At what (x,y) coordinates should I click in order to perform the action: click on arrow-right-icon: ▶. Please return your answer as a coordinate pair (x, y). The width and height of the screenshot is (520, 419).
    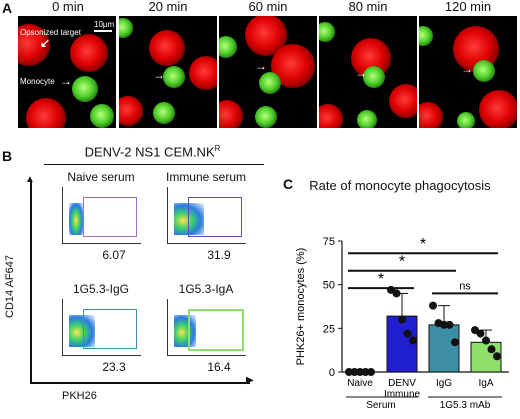
    Looking at the image, I should click on (250, 380).